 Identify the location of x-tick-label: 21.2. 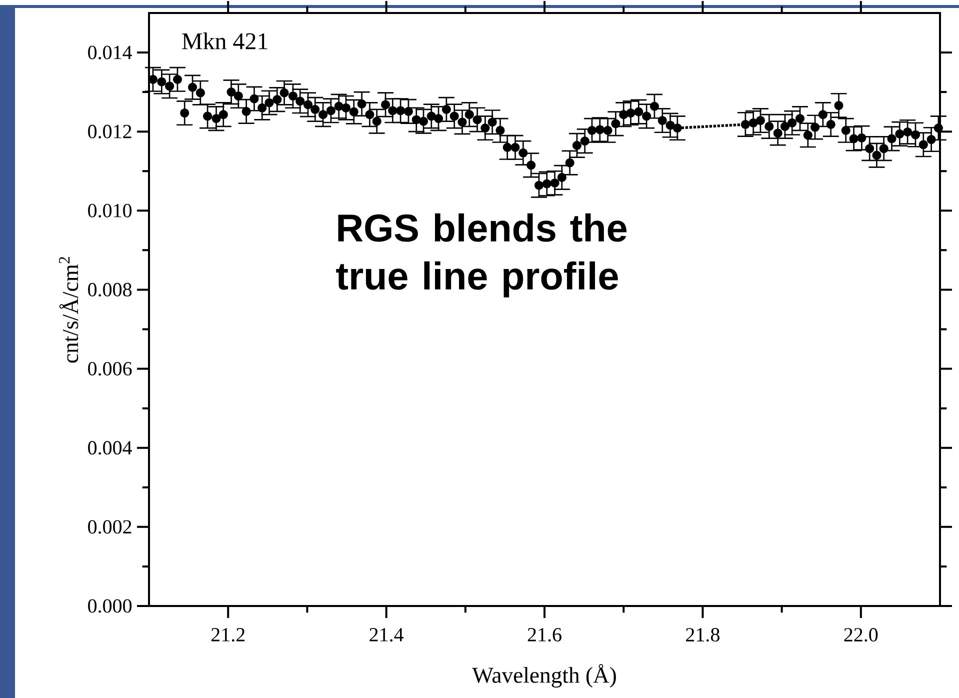
(227, 635).